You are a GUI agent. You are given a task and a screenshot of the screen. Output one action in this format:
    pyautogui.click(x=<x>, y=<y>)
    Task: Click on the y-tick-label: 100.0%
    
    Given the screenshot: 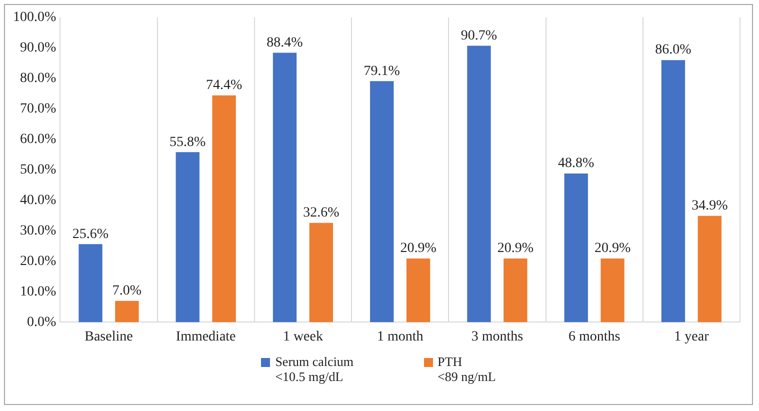 What is the action you would take?
    pyautogui.click(x=34, y=18)
    